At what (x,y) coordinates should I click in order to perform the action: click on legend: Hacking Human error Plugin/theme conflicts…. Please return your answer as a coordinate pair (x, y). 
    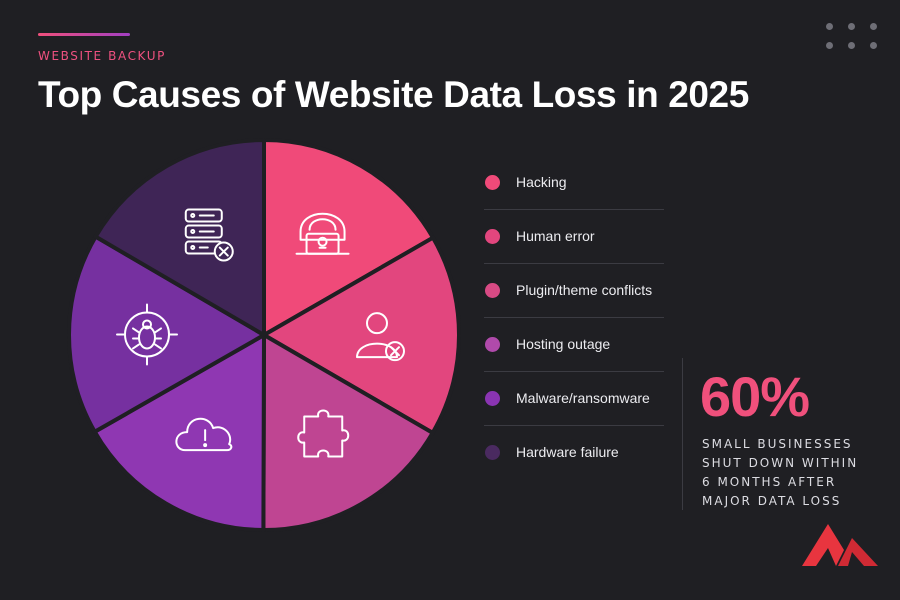
    Looking at the image, I should click on (574, 317).